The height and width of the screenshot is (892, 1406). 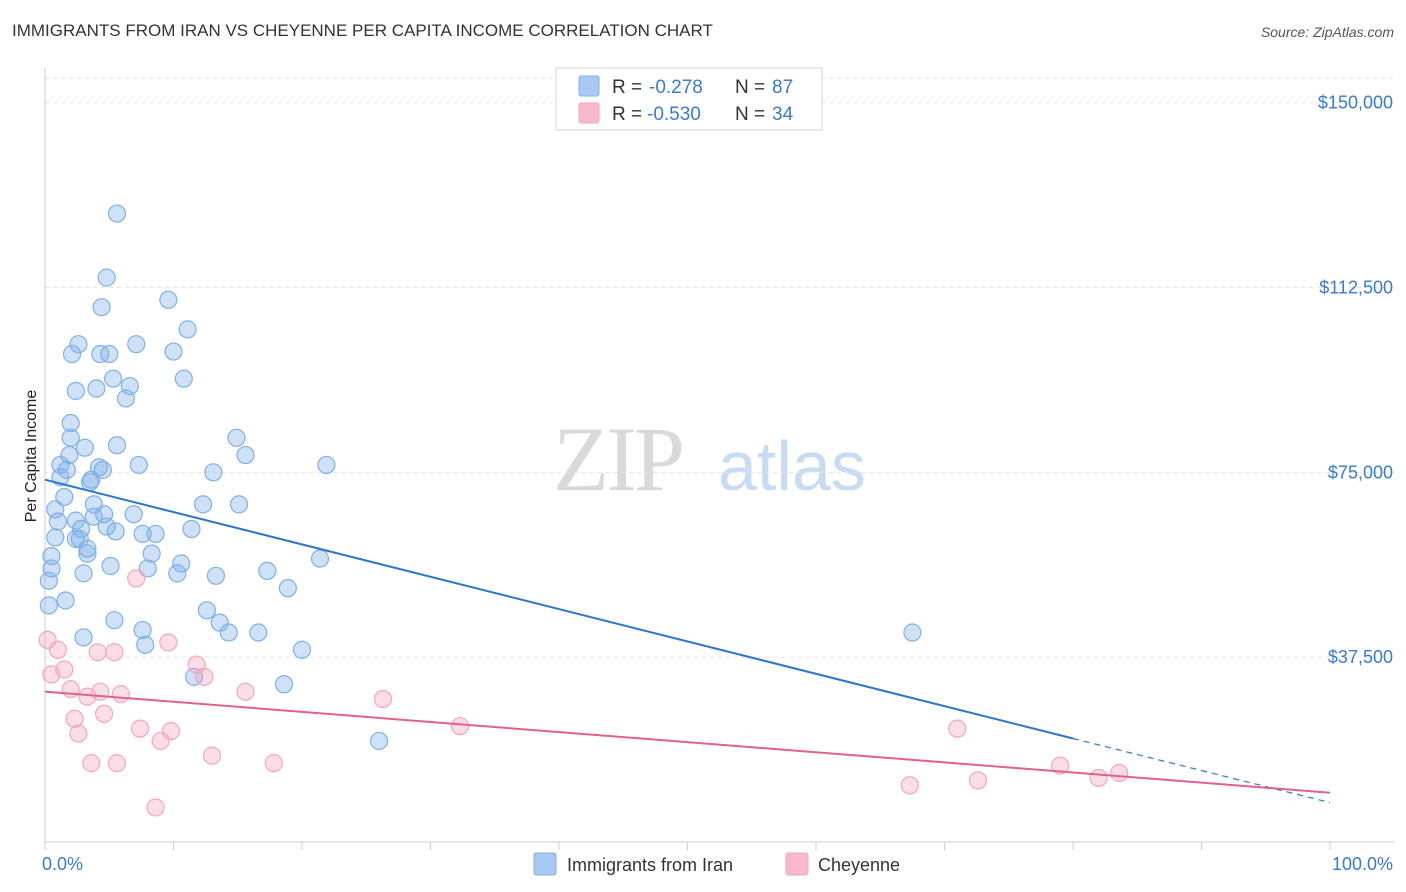 What do you see at coordinates (62, 864) in the screenshot?
I see `x-tick-label: 0.0%` at bounding box center [62, 864].